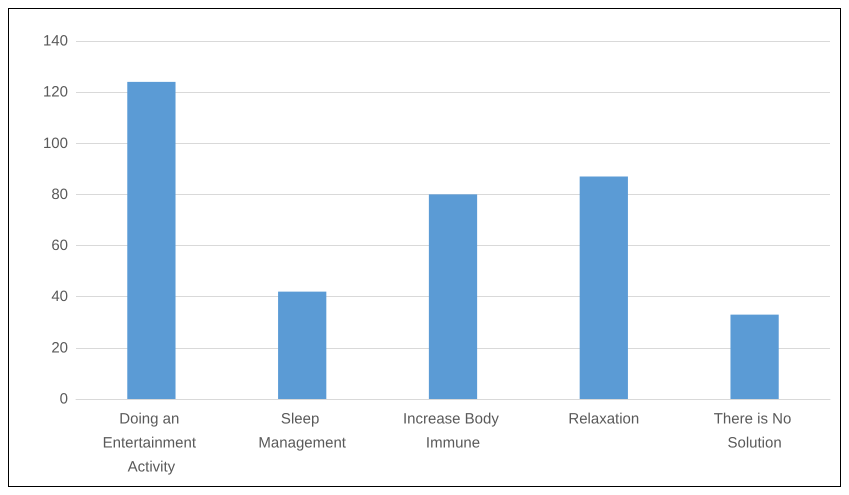 The height and width of the screenshot is (495, 849). I want to click on x-tick-label: Sleep Management, so click(302, 431).